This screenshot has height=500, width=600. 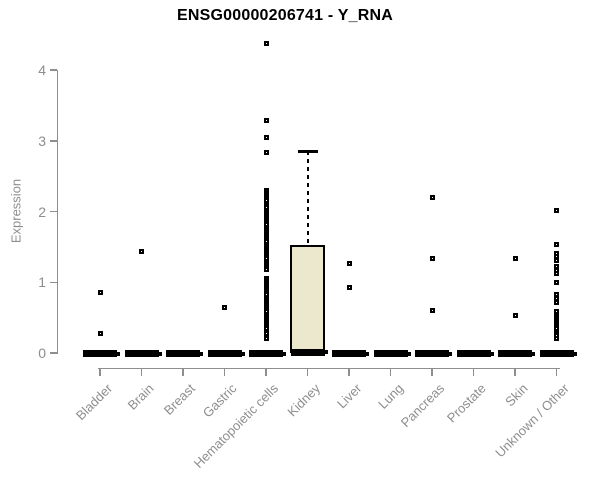 I want to click on x-axis-category-label: Pancreas, so click(x=422, y=405).